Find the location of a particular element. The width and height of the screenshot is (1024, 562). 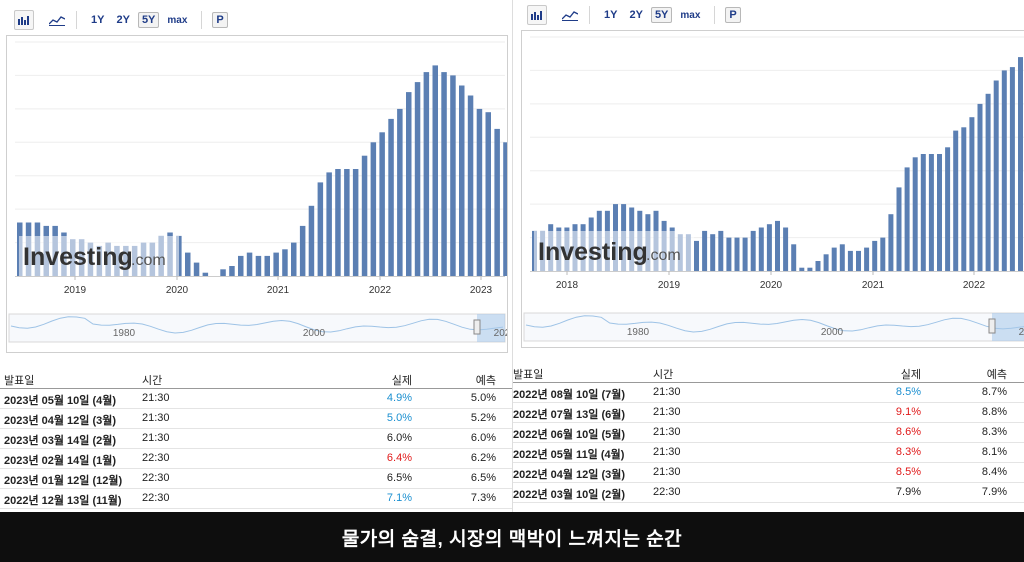

x-tick-label: 2021 is located at coordinates (873, 285).